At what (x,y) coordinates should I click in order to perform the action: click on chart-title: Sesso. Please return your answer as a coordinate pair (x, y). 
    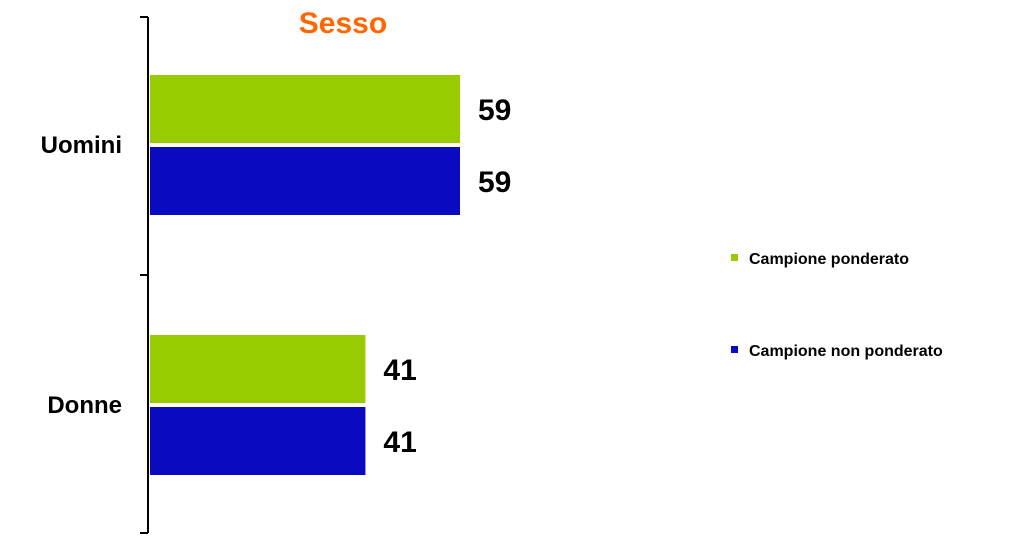
    Looking at the image, I should click on (343, 23).